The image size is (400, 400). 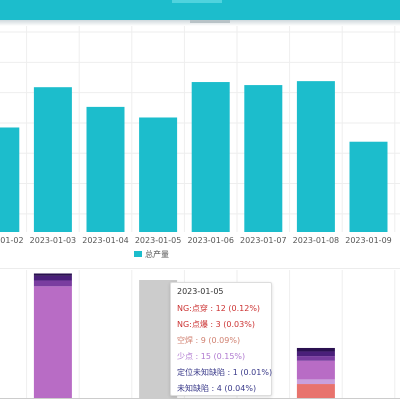 What do you see at coordinates (209, 340) in the screenshot?
I see `tooltip-row-empty-weld: 空焊 : 9 (0.09%)` at bounding box center [209, 340].